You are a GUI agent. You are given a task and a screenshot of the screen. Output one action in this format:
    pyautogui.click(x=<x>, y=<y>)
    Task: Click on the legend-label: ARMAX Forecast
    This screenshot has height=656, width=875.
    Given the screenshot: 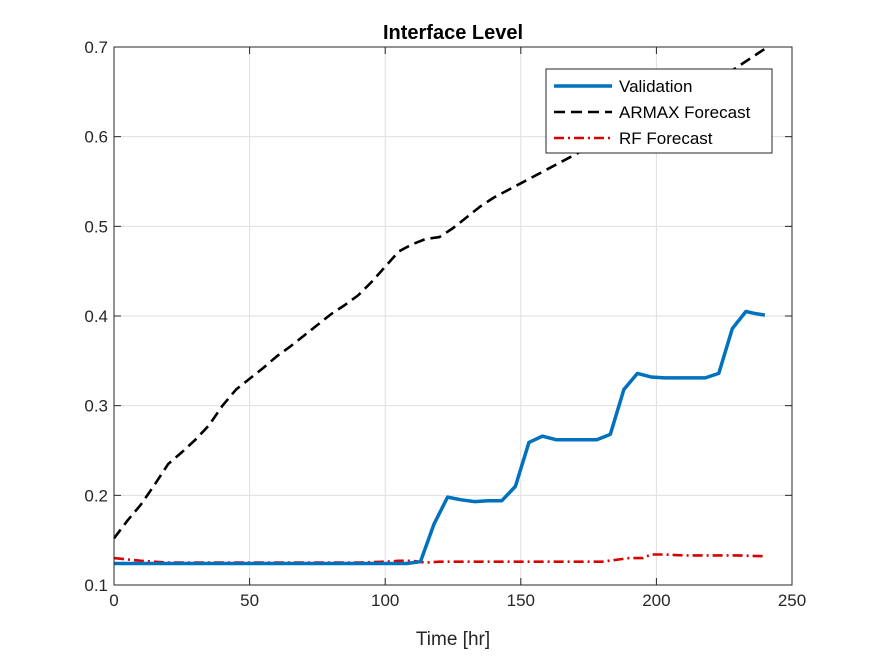 What is the action you would take?
    pyautogui.click(x=685, y=112)
    